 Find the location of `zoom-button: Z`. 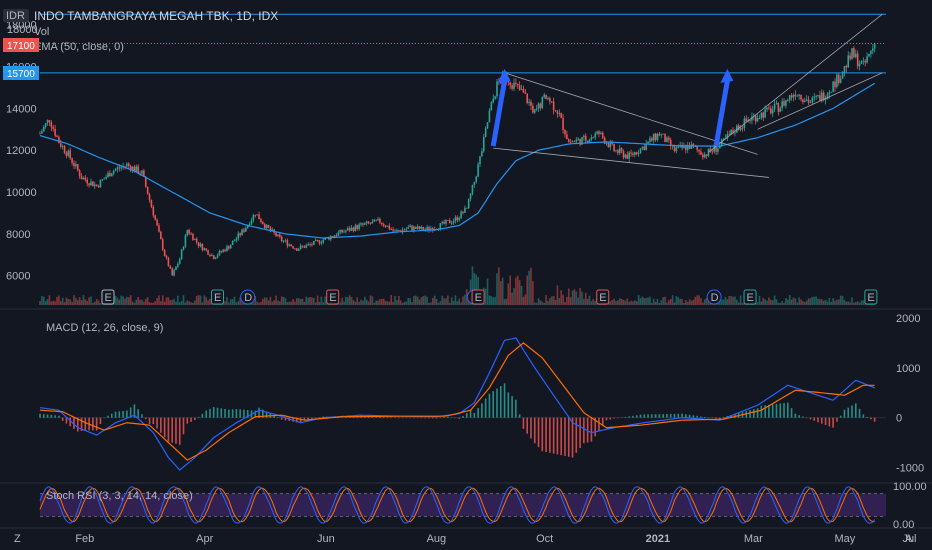

zoom-button: Z is located at coordinates (17, 539).